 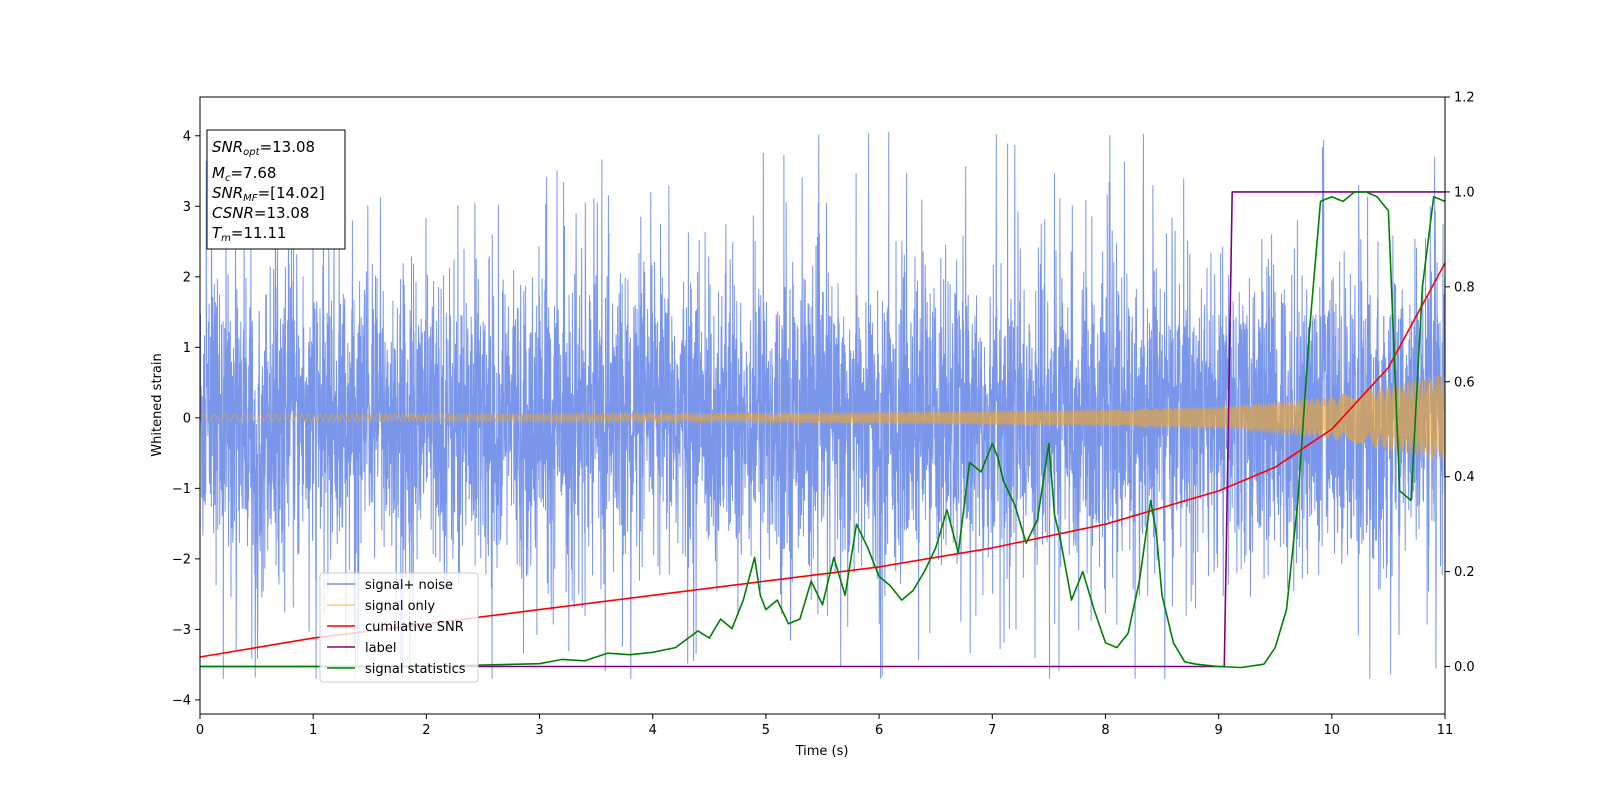 What do you see at coordinates (187, 348) in the screenshot?
I see `y-left-tick-label: 1` at bounding box center [187, 348].